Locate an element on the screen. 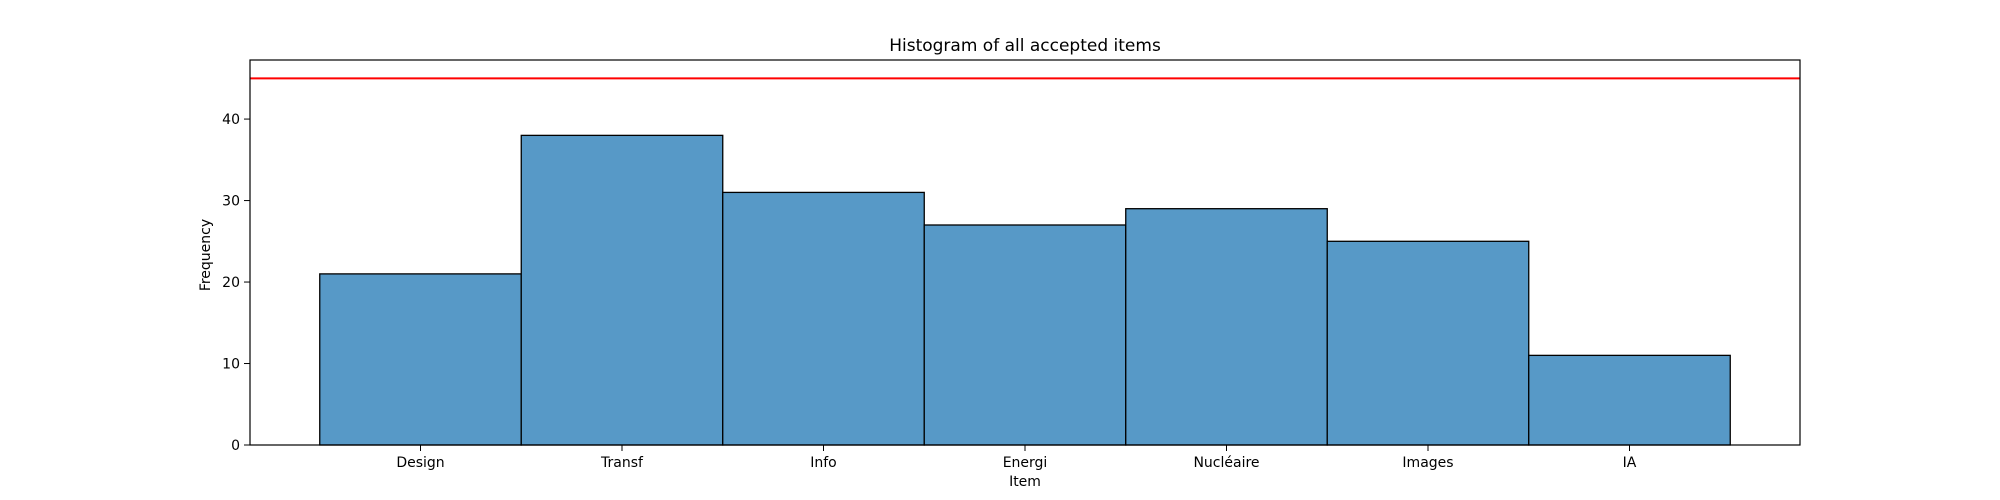 Image resolution: width=2000 pixels, height=500 pixels. x-axis-label: Item is located at coordinates (1025, 482).